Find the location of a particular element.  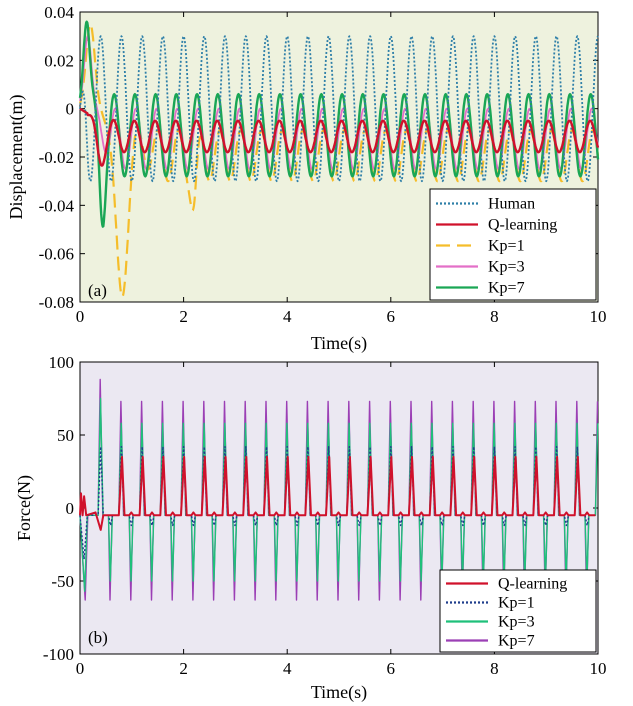

y-tick-label: 50 is located at coordinates (65, 435).